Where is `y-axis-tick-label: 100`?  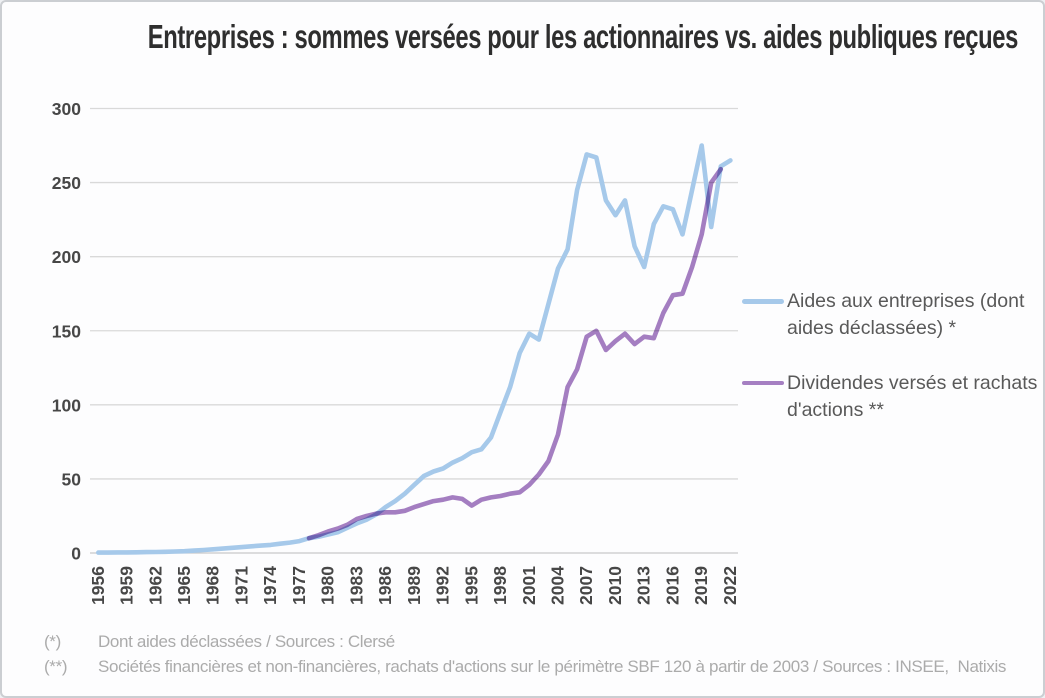
y-axis-tick-label: 100 is located at coordinates (66, 405).